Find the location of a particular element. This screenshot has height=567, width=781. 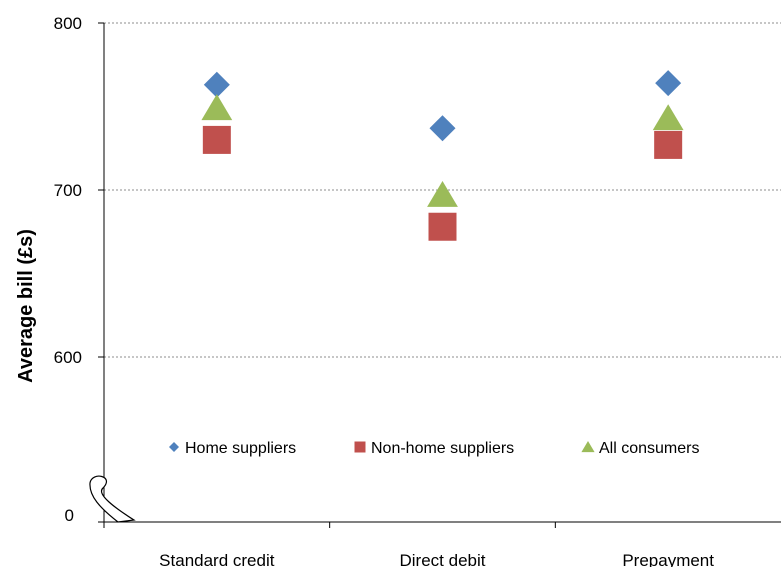

legend-label: Home suppliers is located at coordinates (240, 448).